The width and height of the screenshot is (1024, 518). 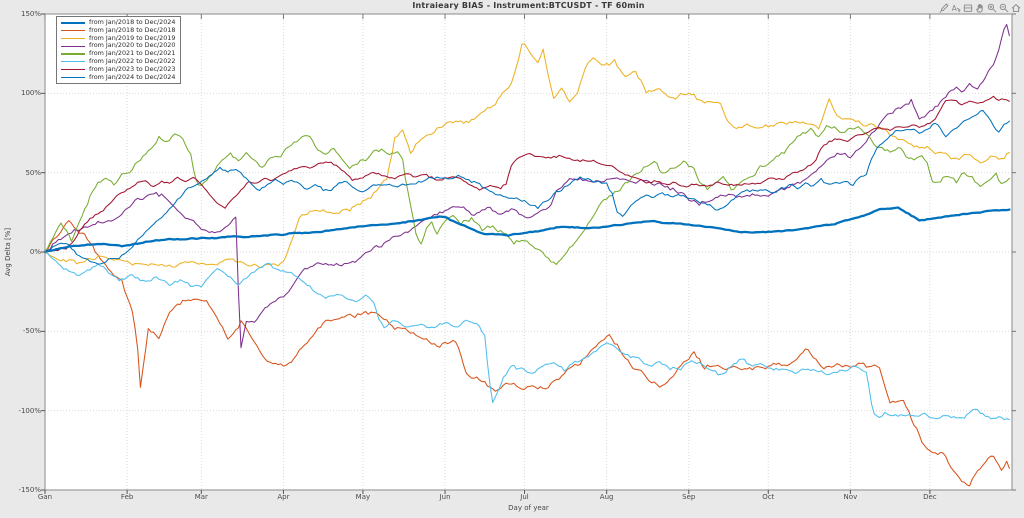 I want to click on legend-label: from Jan/2022 to Dec/2022, so click(x=132, y=60).